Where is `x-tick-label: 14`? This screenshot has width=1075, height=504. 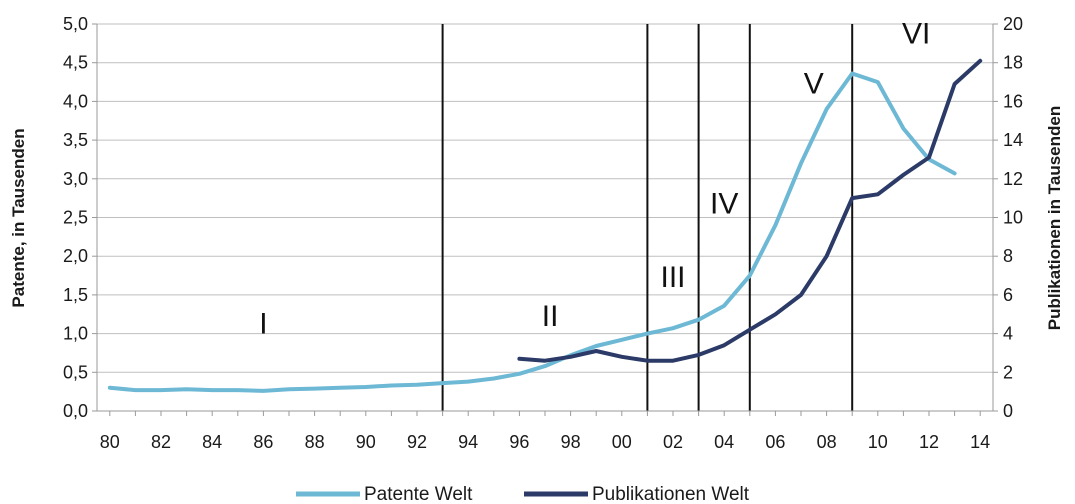 x-tick-label: 14 is located at coordinates (980, 442).